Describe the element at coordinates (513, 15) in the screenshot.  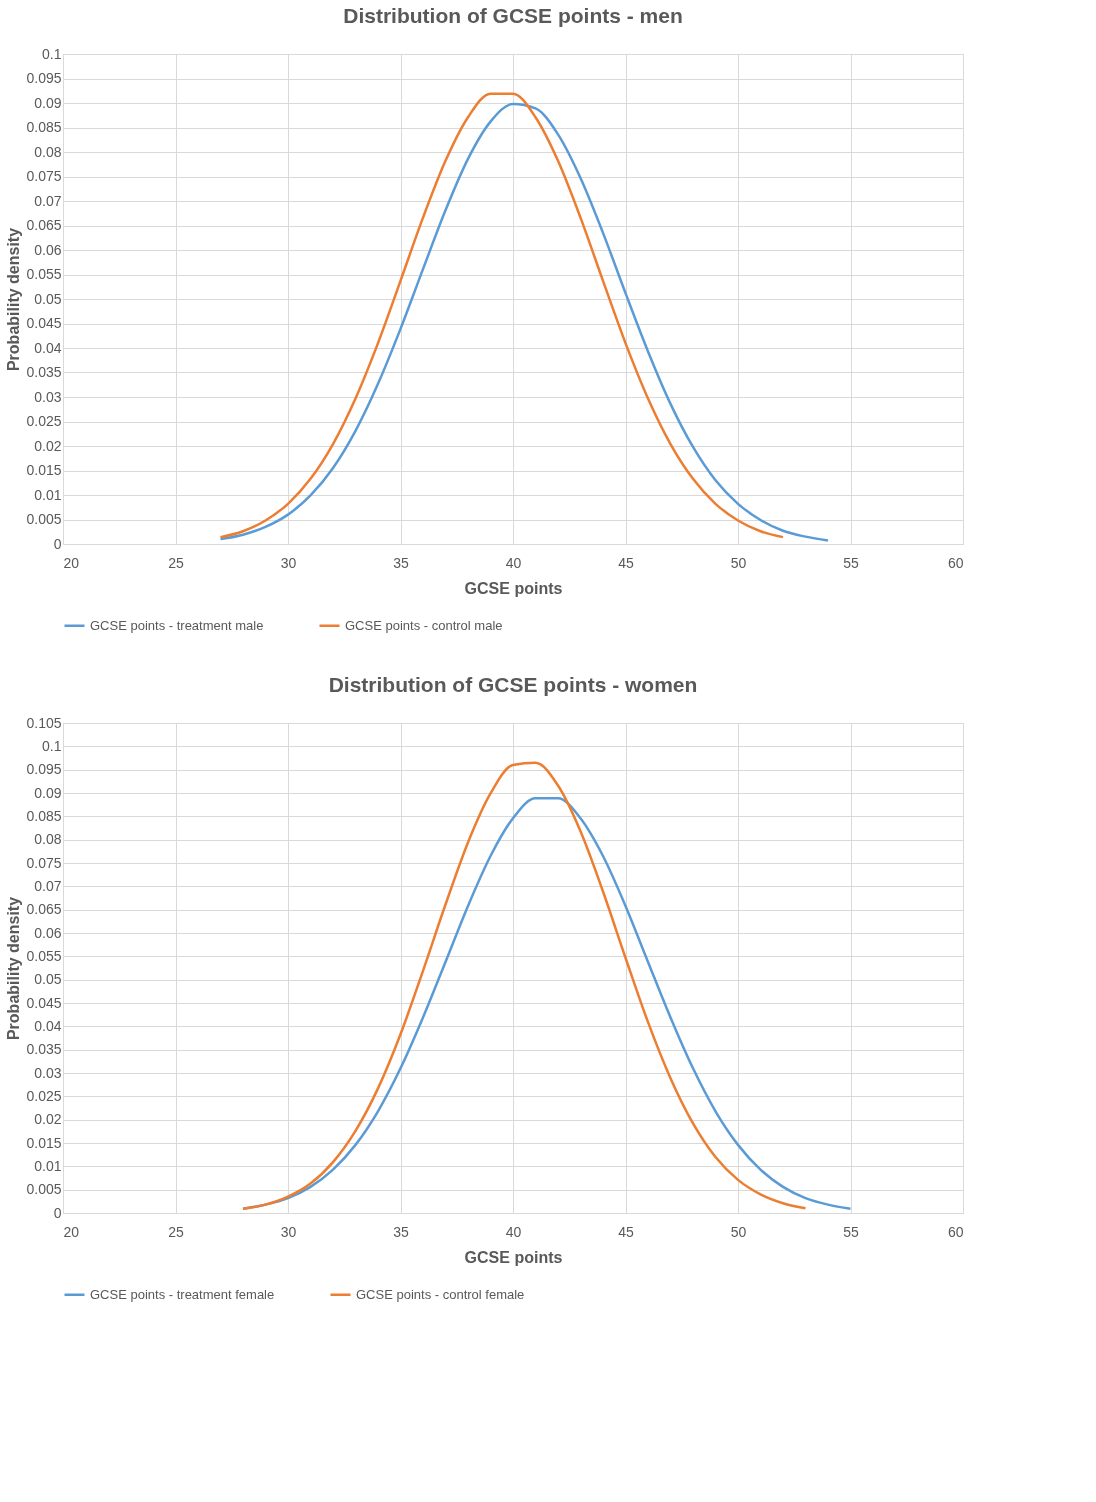
I see `chart-title: Distribution of GCSE points - men` at that location.